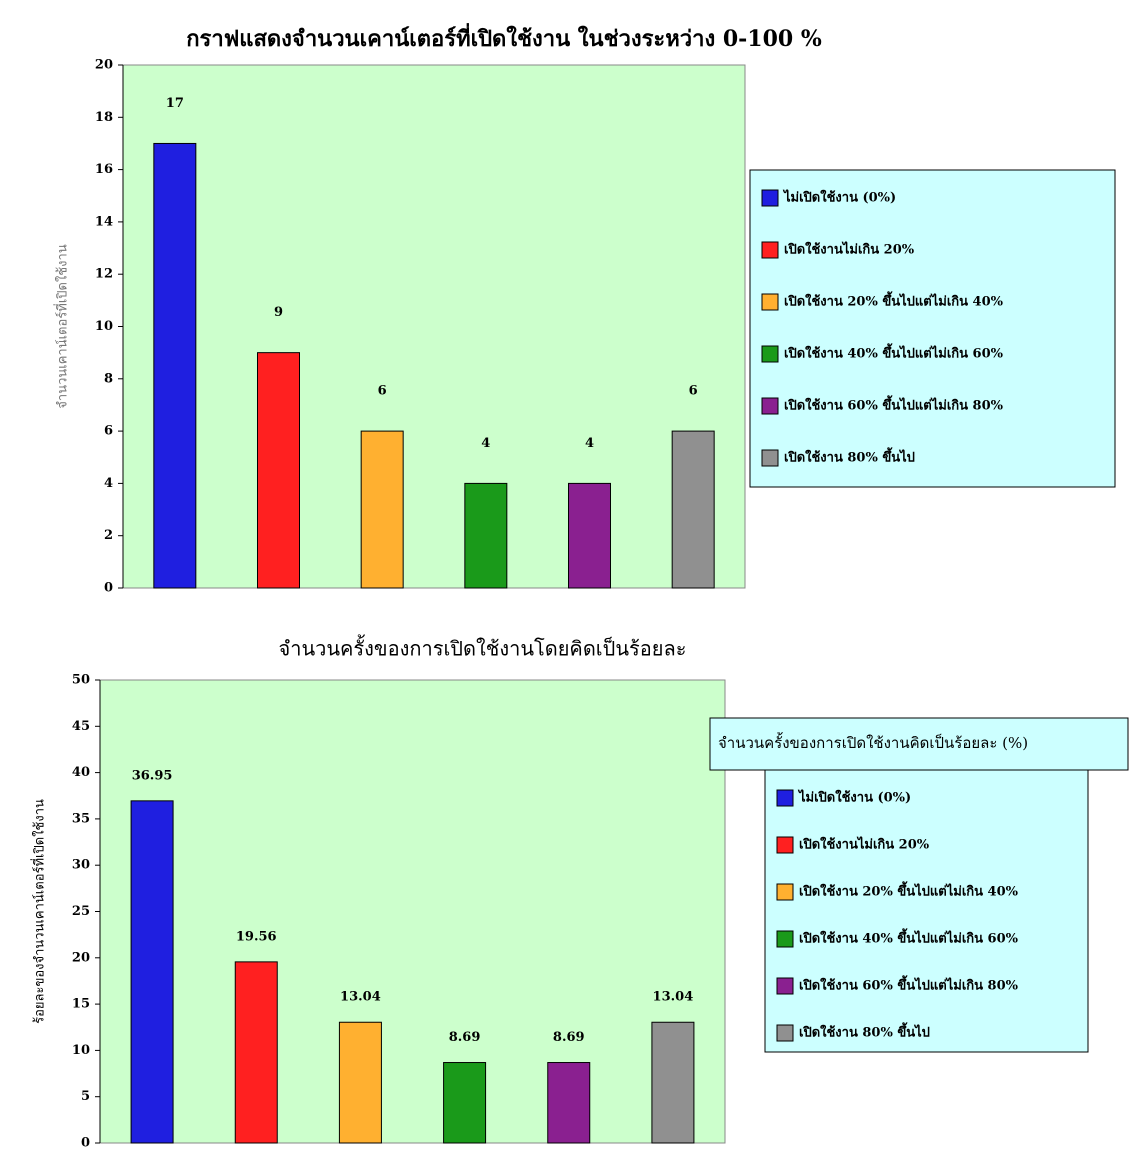  Describe the element at coordinates (81, 1004) in the screenshot. I see `y-tick-label: 15` at that location.